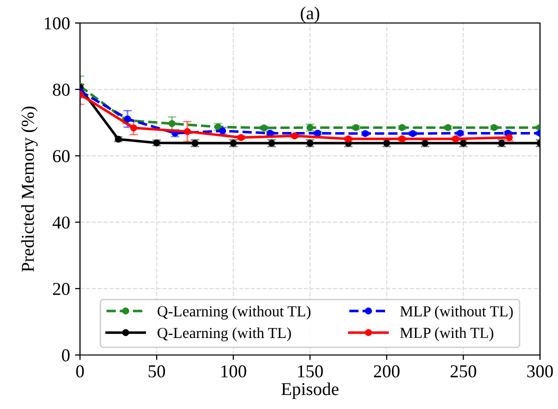  I want to click on y-tick-label: 80, so click(61, 90).